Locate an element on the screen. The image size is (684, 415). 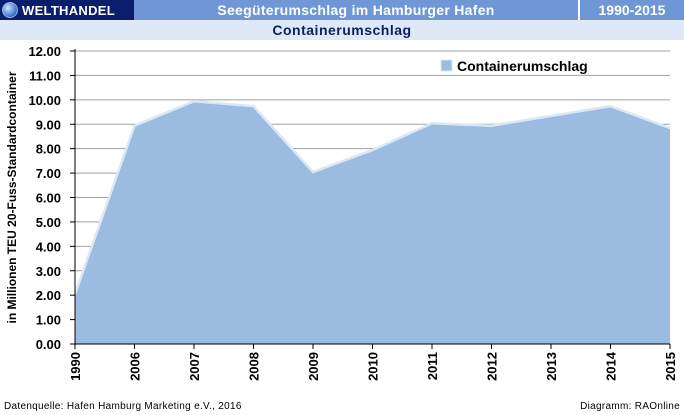
y-tick-label: 5.00 is located at coordinates (48, 222).